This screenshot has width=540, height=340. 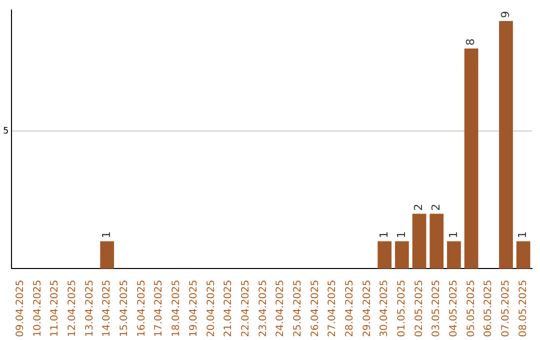 I want to click on x-tick-label: 30.04.2025, so click(x=384, y=309).